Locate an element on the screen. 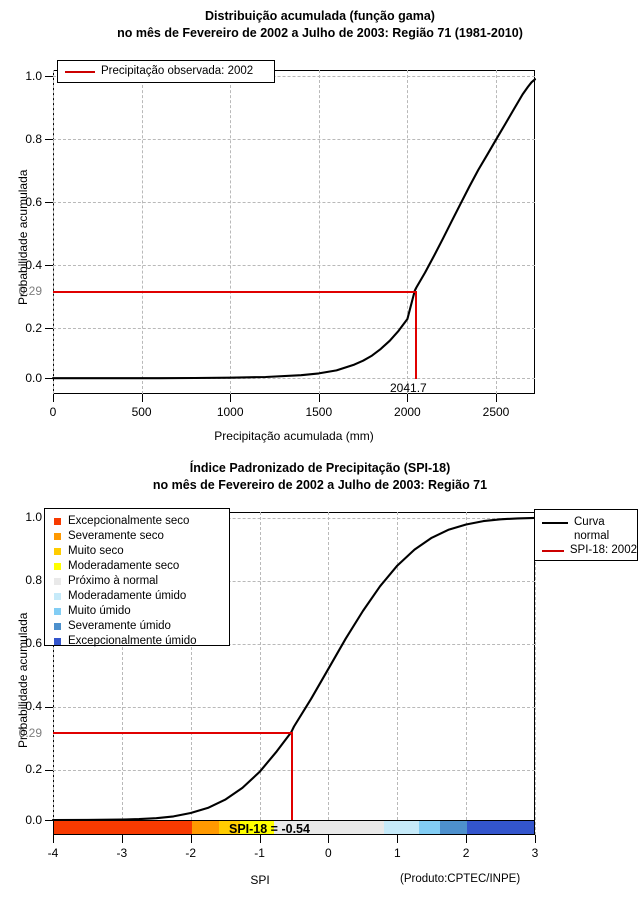 The image size is (640, 900). legend-item: Severamente seco is located at coordinates (137, 536).